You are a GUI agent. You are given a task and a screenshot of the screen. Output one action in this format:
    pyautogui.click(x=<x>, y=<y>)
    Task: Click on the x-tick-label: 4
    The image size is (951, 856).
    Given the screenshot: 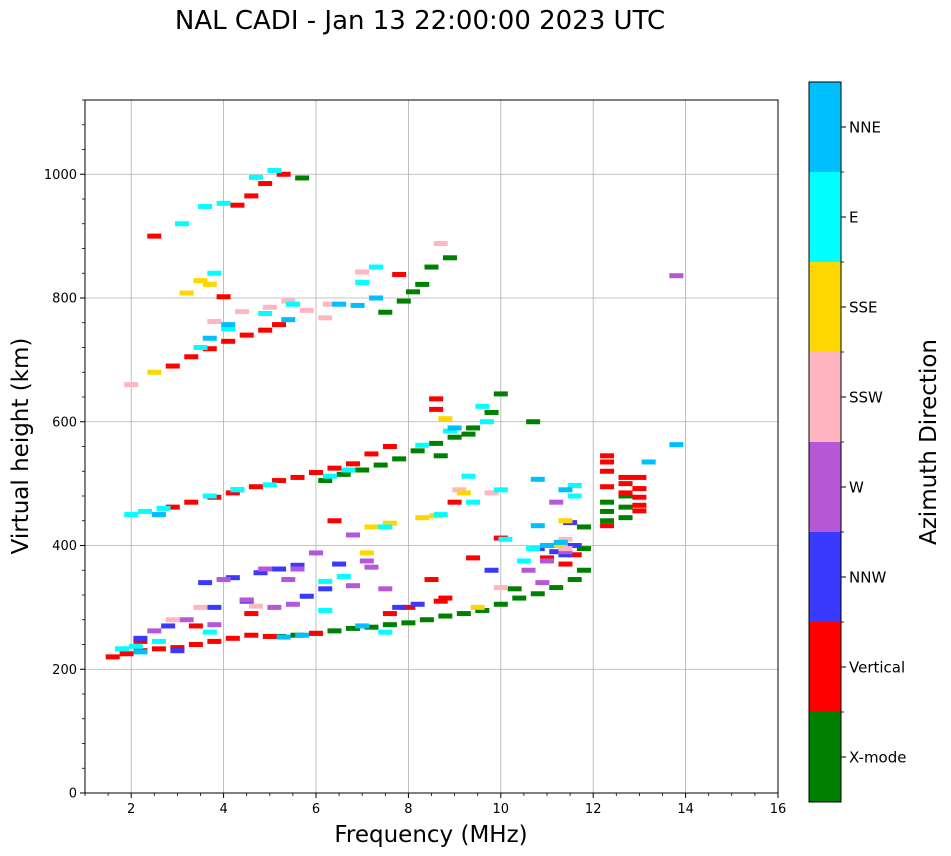 What is the action you would take?
    pyautogui.click(x=223, y=809)
    